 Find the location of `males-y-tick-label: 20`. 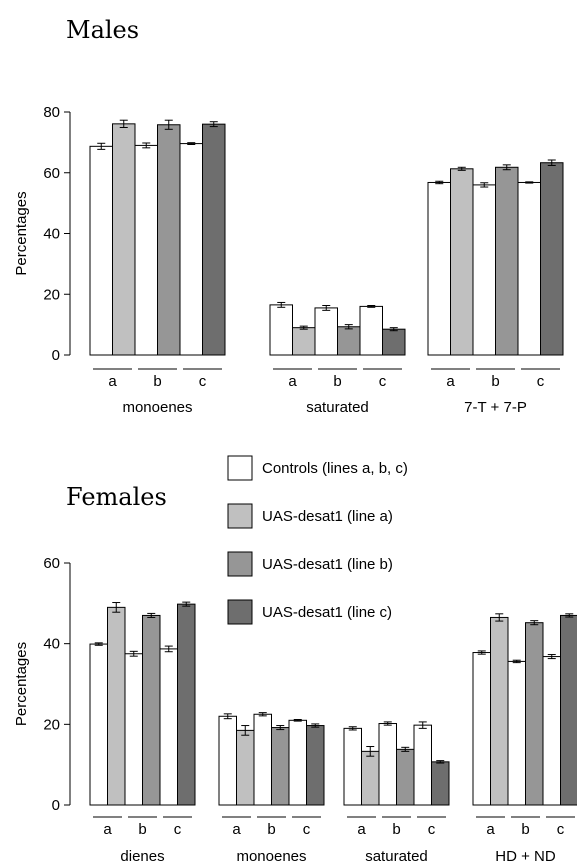

males-y-tick-label: 20 is located at coordinates (51, 294).